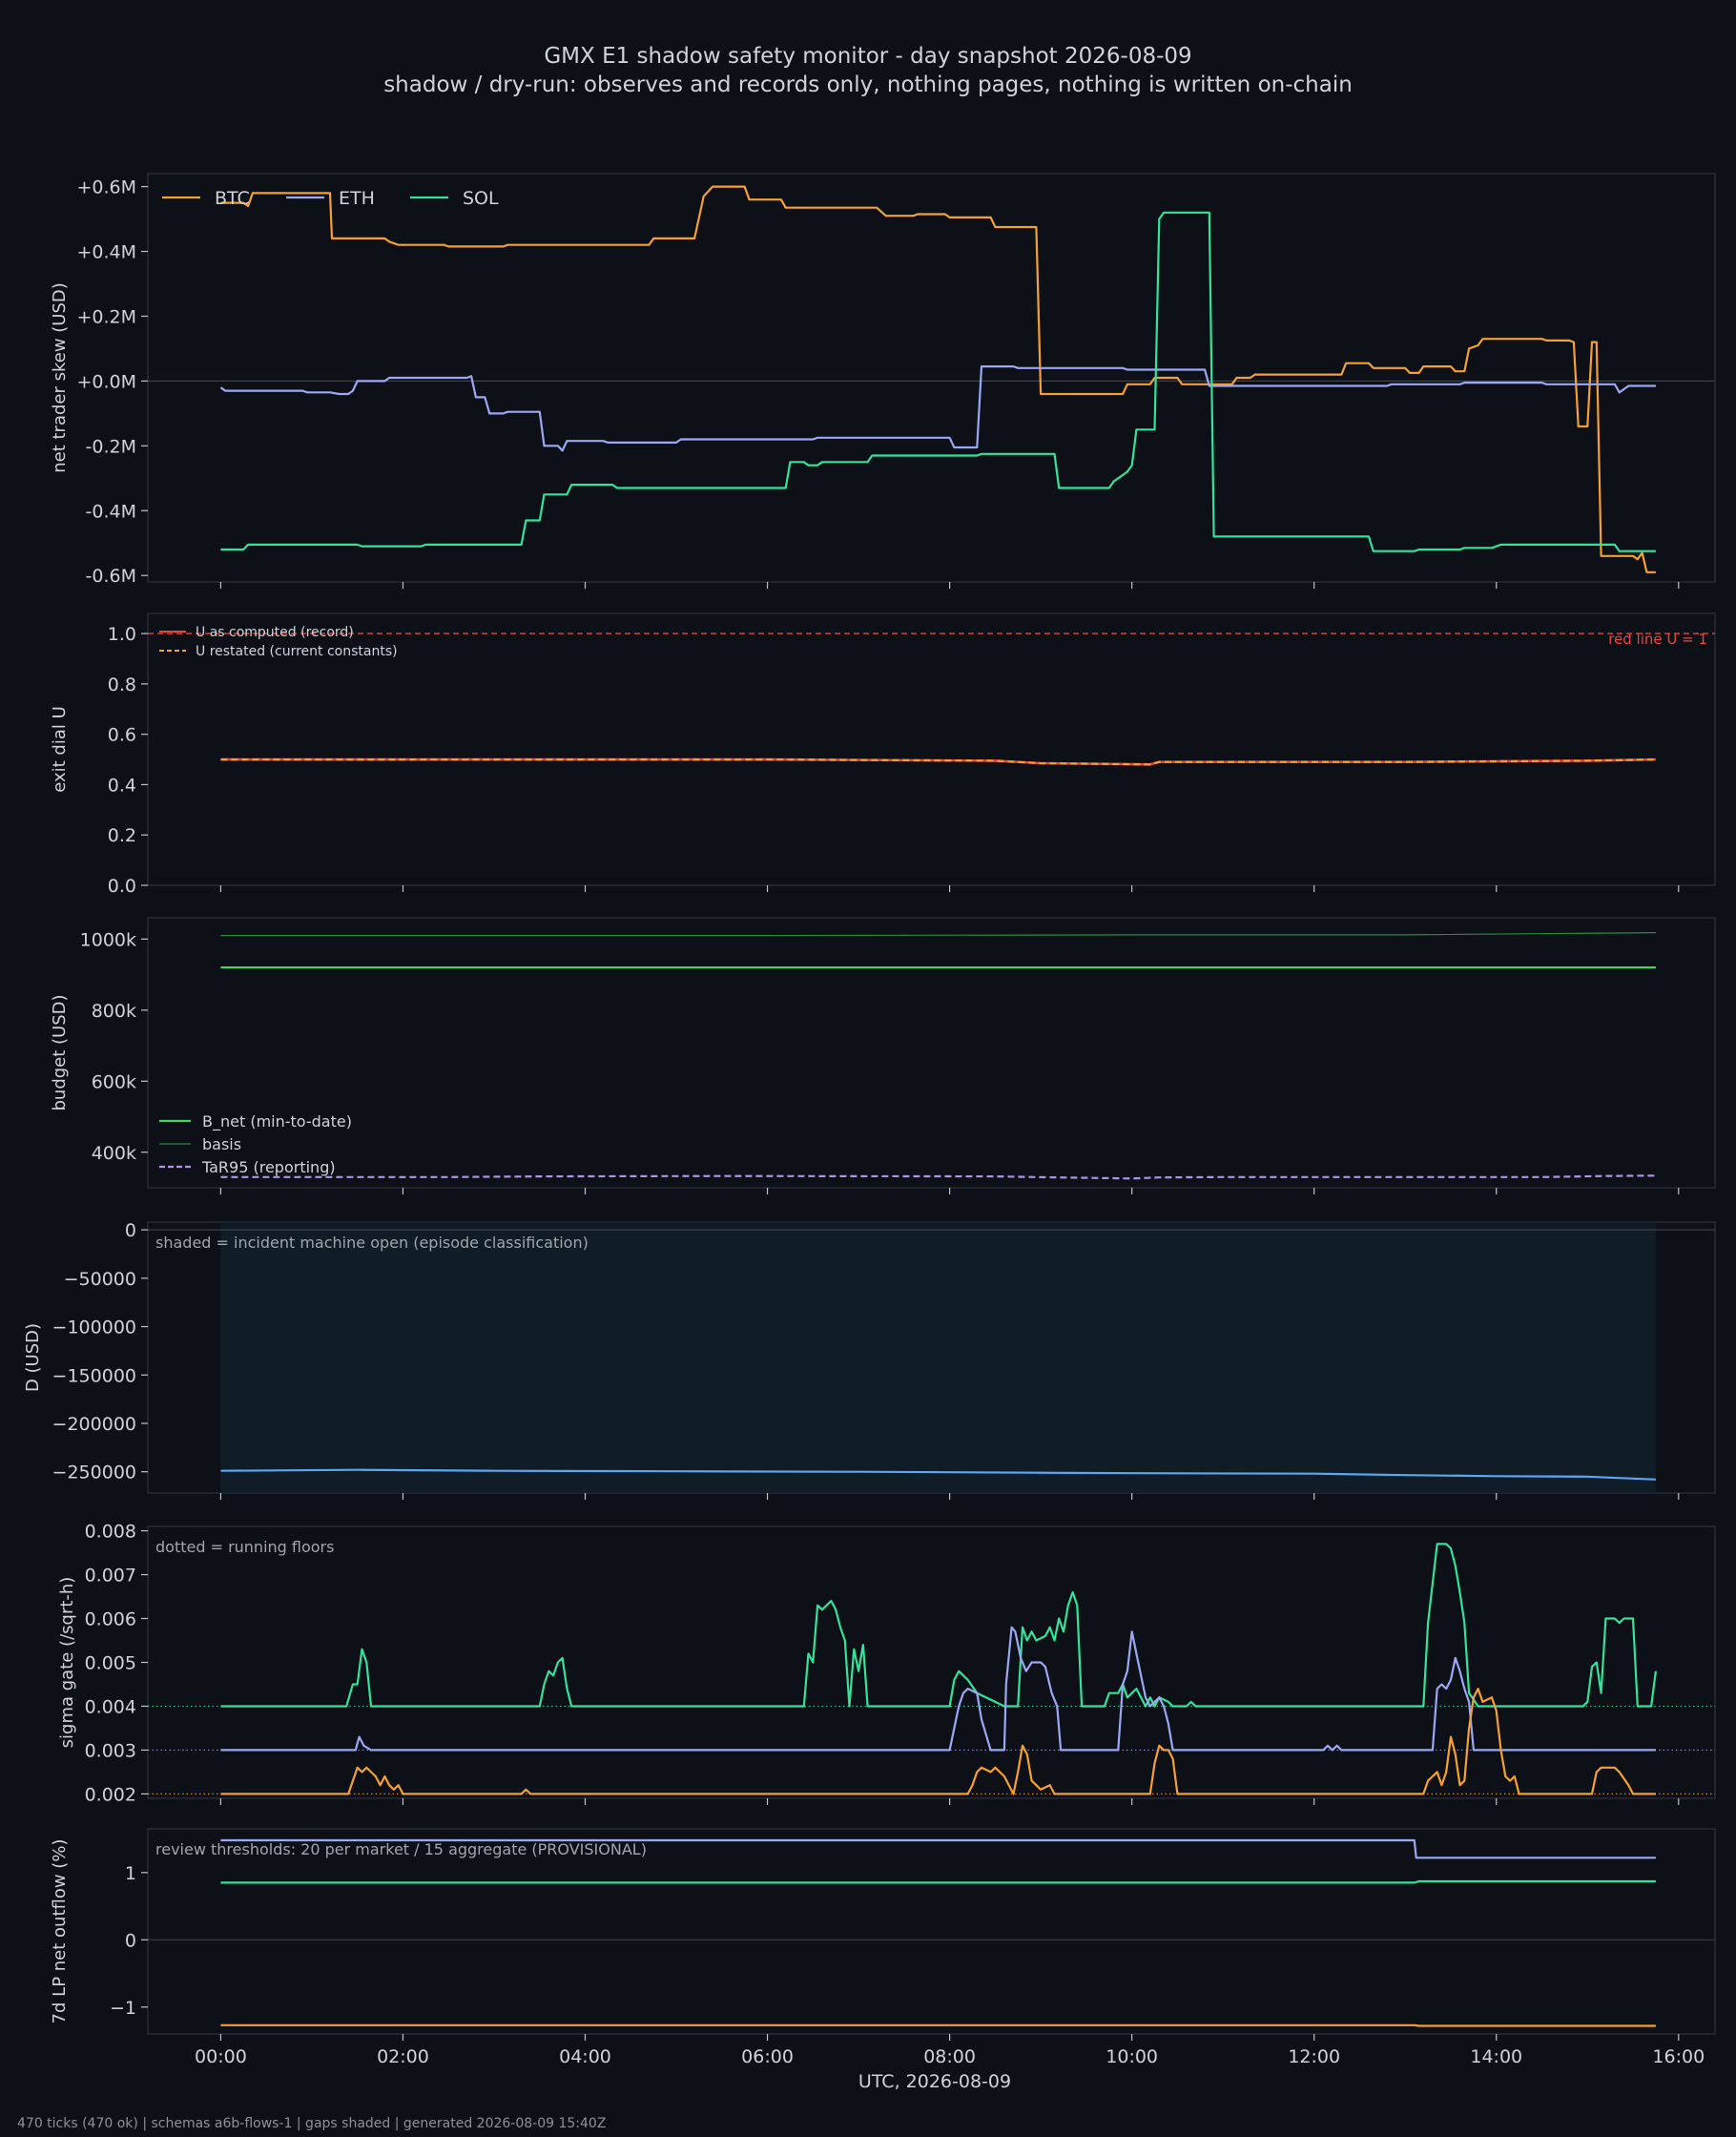  What do you see at coordinates (1679, 2056) in the screenshot?
I see `x-tick-label: 16:00` at bounding box center [1679, 2056].